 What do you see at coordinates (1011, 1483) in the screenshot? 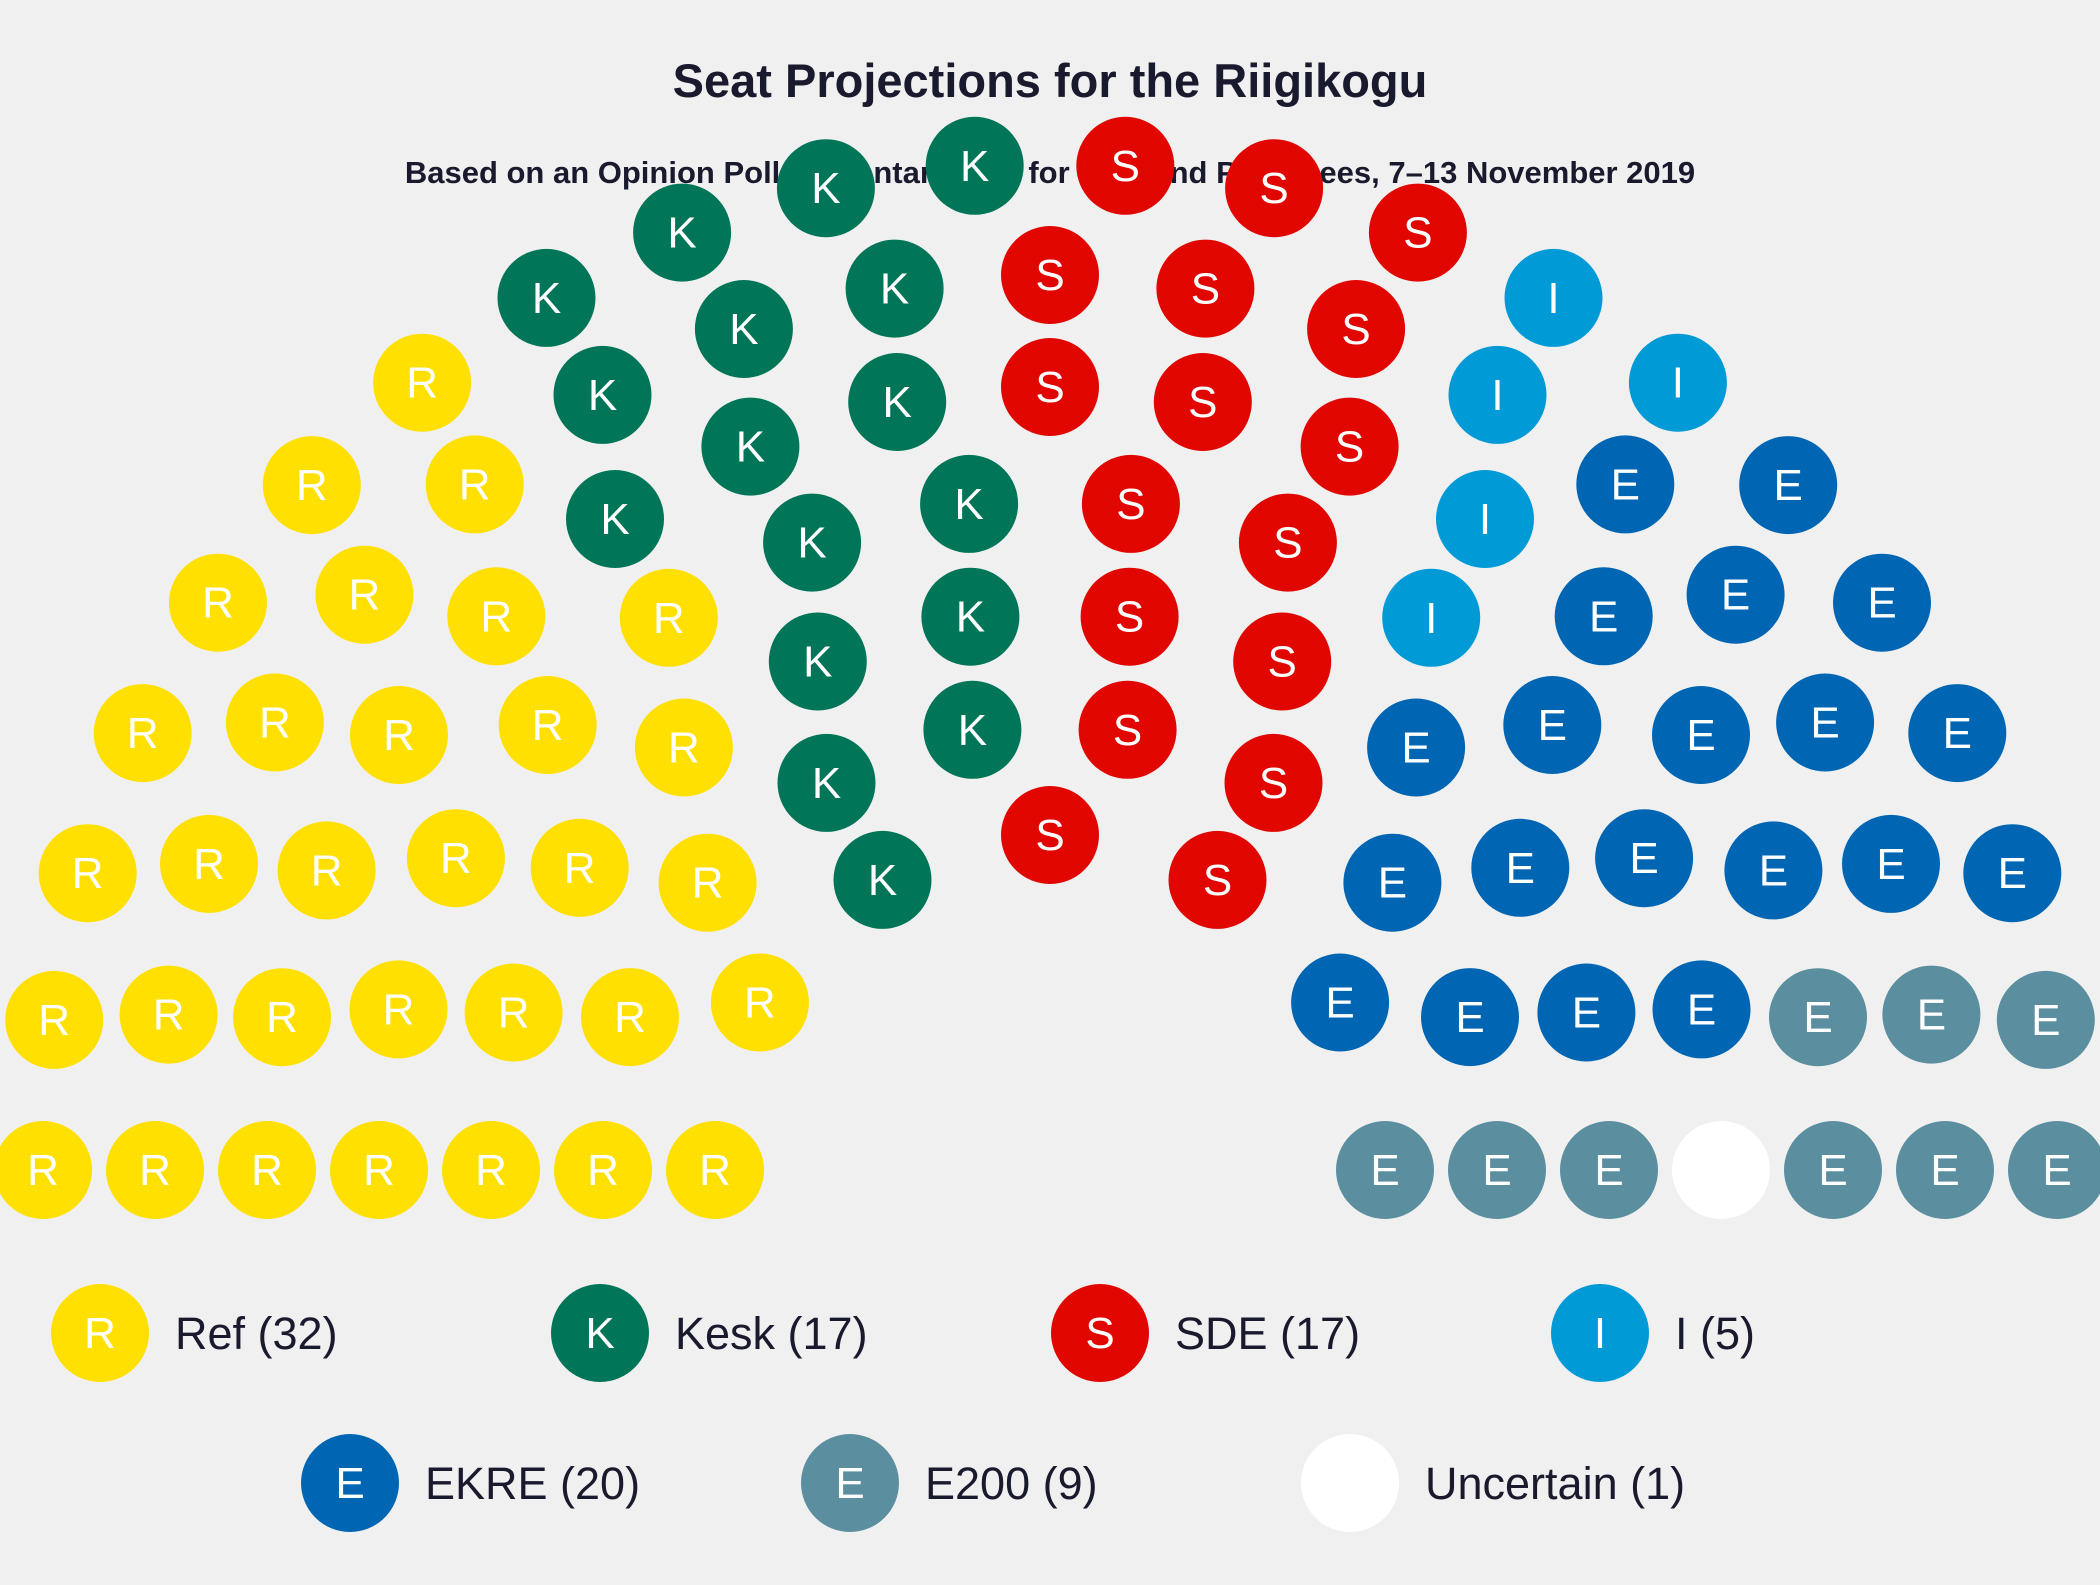
I see `legend-label-e200: E200 (9)` at bounding box center [1011, 1483].